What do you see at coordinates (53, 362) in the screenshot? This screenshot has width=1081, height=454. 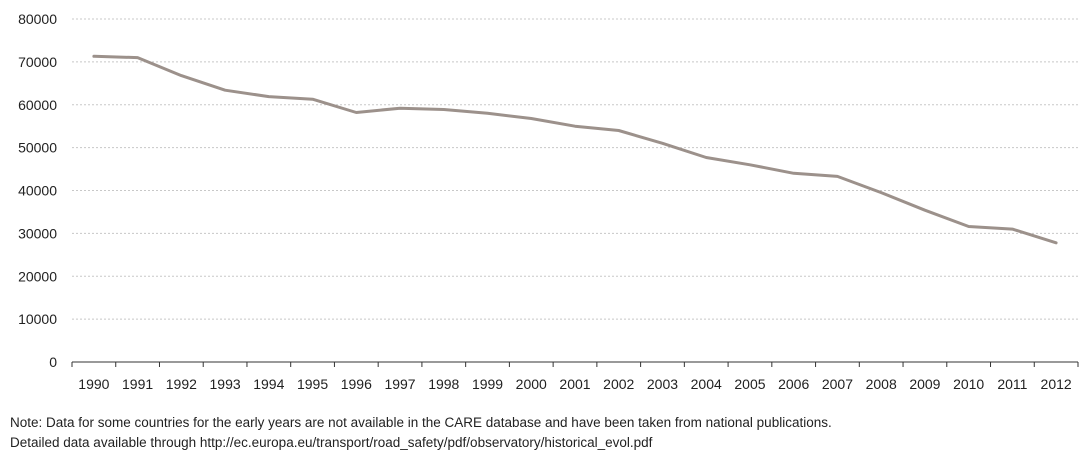 I see `y-tick-label: 0` at bounding box center [53, 362].